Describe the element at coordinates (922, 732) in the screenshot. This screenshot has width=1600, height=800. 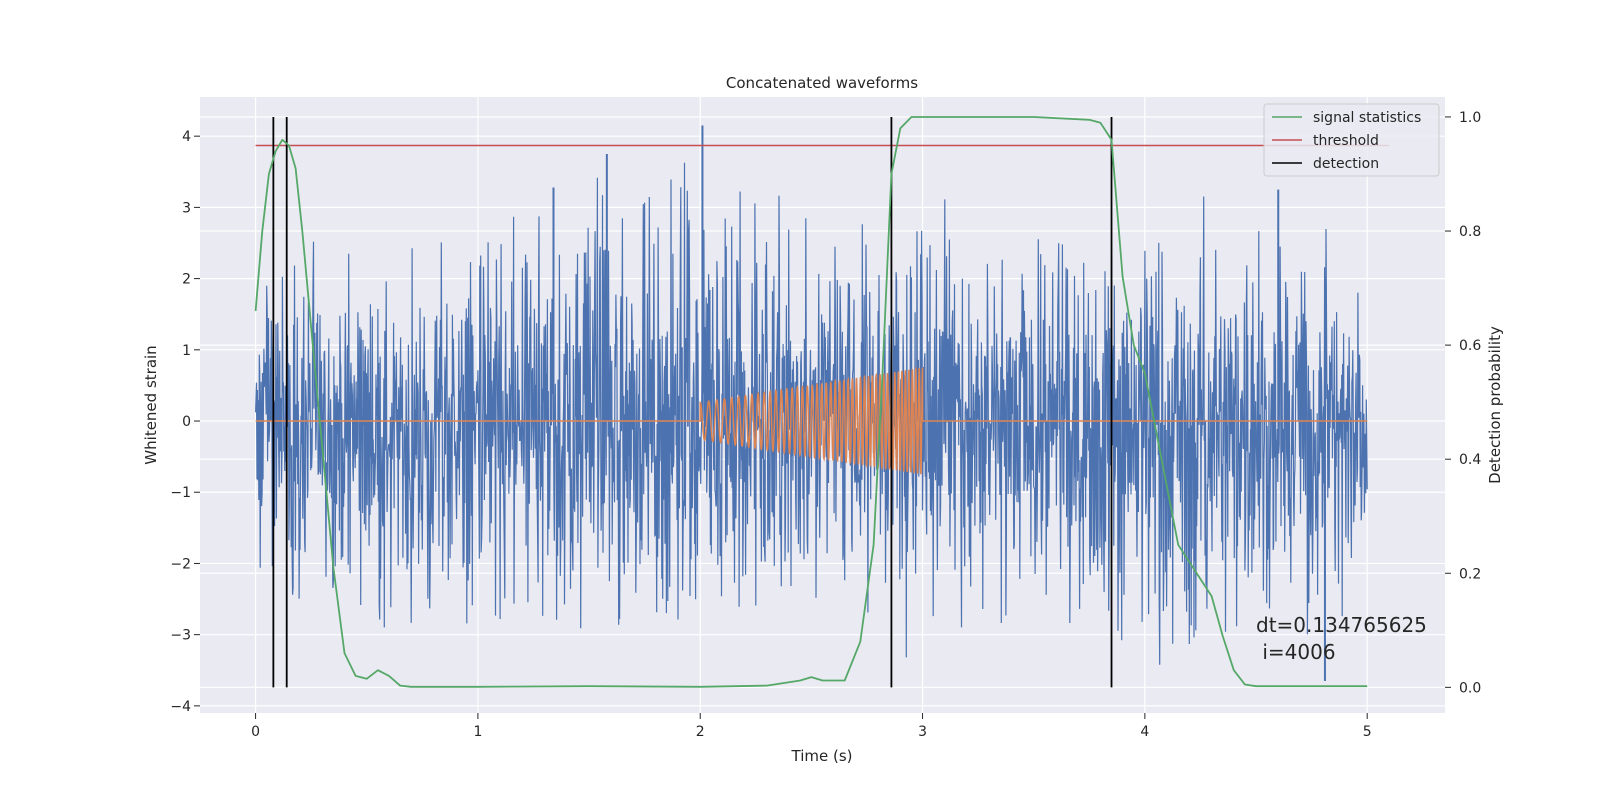
I see `x-tick-label: 3` at that location.